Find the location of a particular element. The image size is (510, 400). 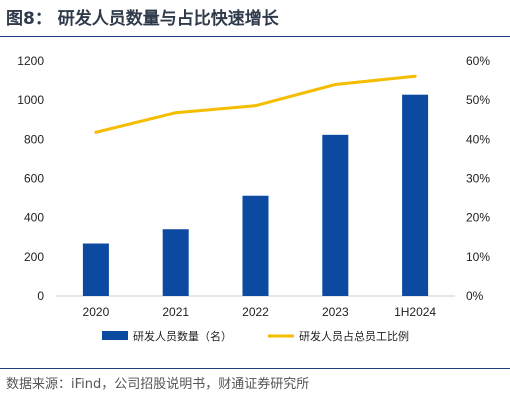

x-tick-label: 2023 is located at coordinates (335, 312).